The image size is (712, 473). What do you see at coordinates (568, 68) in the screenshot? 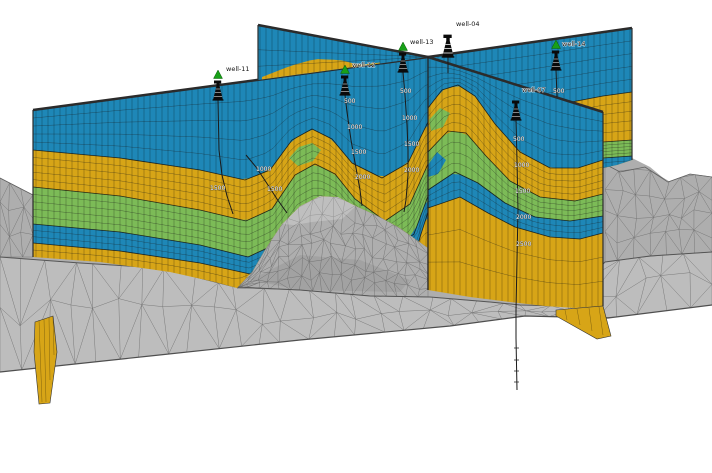
I see `well-well-14: well-14 500` at bounding box center [568, 68].